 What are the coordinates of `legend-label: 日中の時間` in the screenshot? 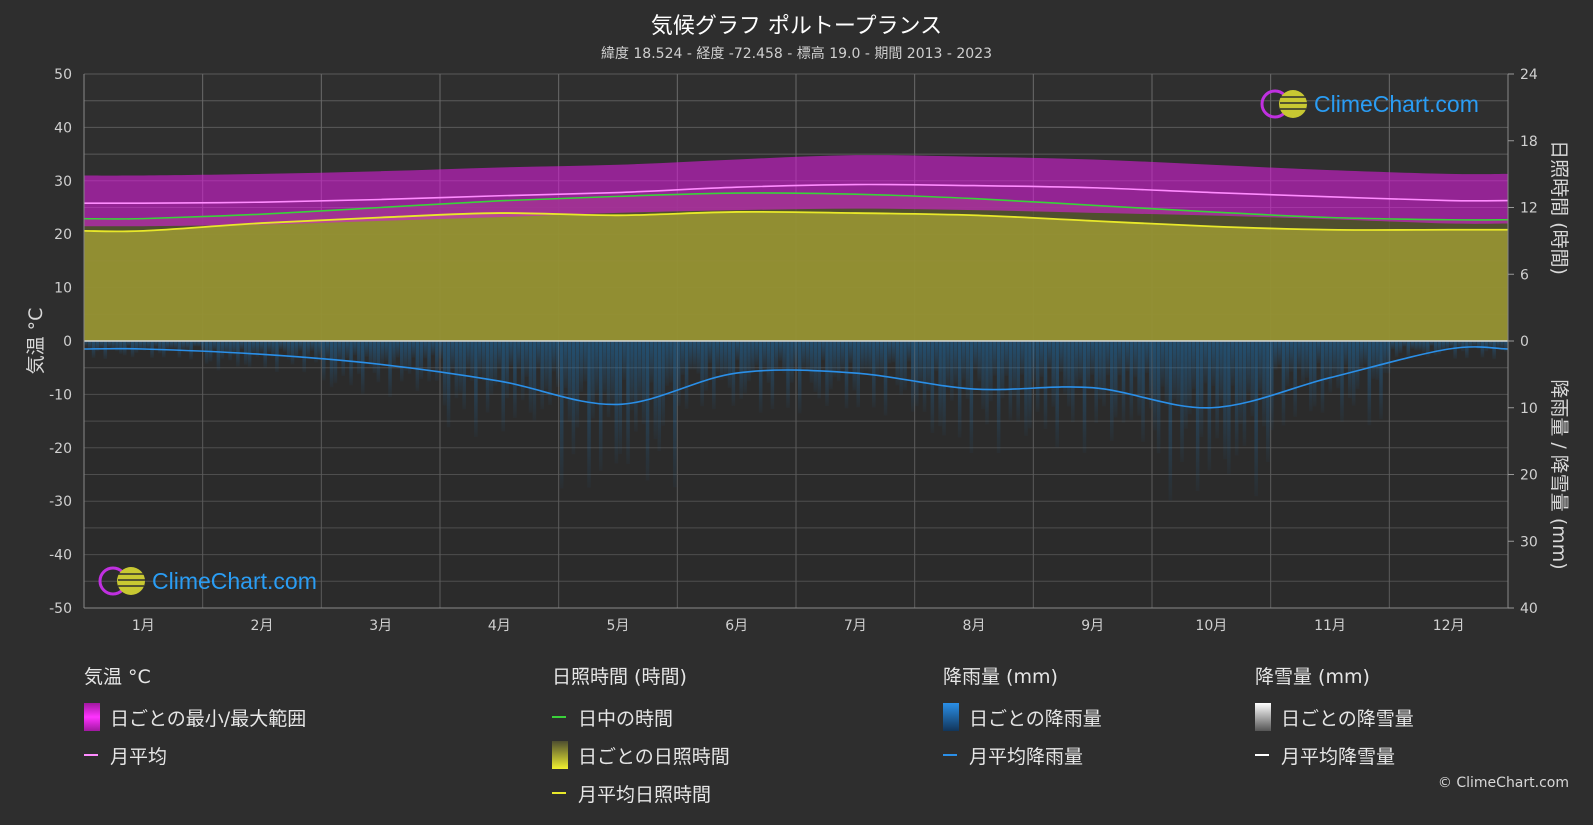 It's located at (626, 718).